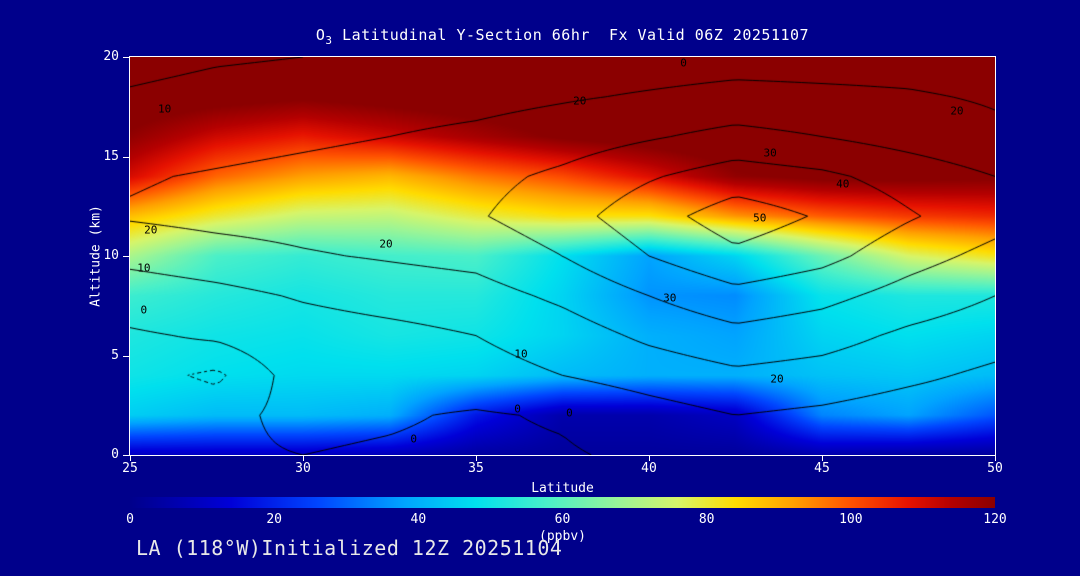 This screenshot has width=1080, height=576. What do you see at coordinates (562, 502) in the screenshot?
I see `colorbar-gradient` at bounding box center [562, 502].